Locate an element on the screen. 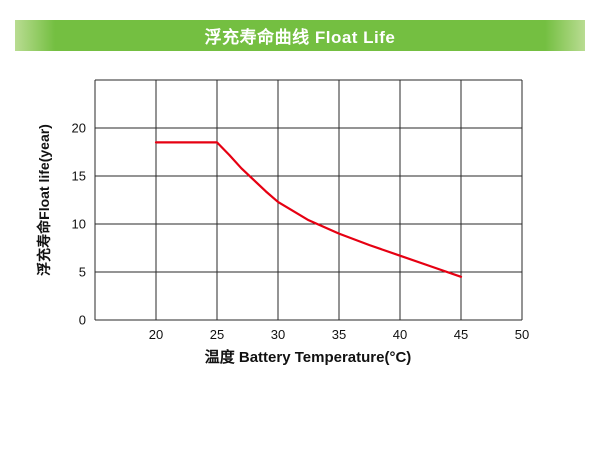 This screenshot has width=600, height=451. x-axis-label: 温度 Battery Temperature(°C) is located at coordinates (308, 357).